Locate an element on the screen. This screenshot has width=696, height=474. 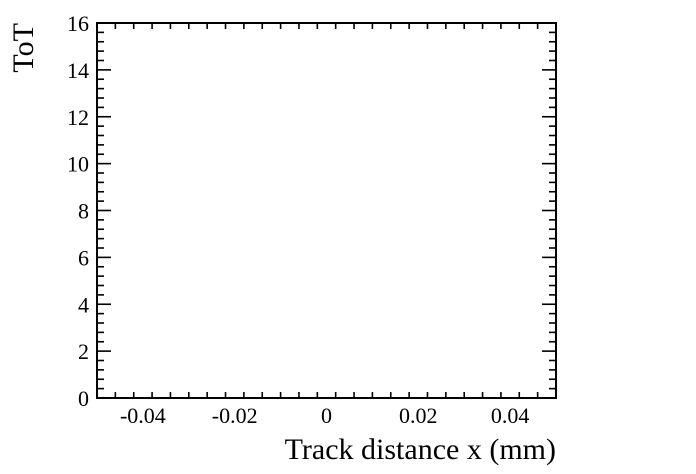
y-tick-label: 12 is located at coordinates (78, 117).